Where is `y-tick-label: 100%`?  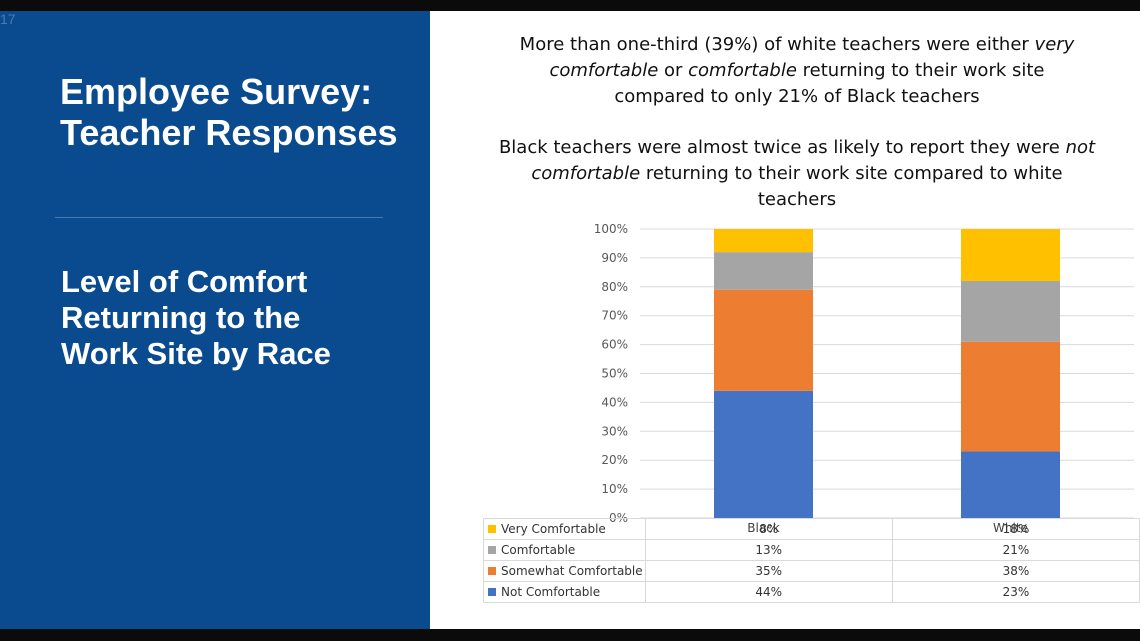 y-tick-label: 100% is located at coordinates (611, 229).